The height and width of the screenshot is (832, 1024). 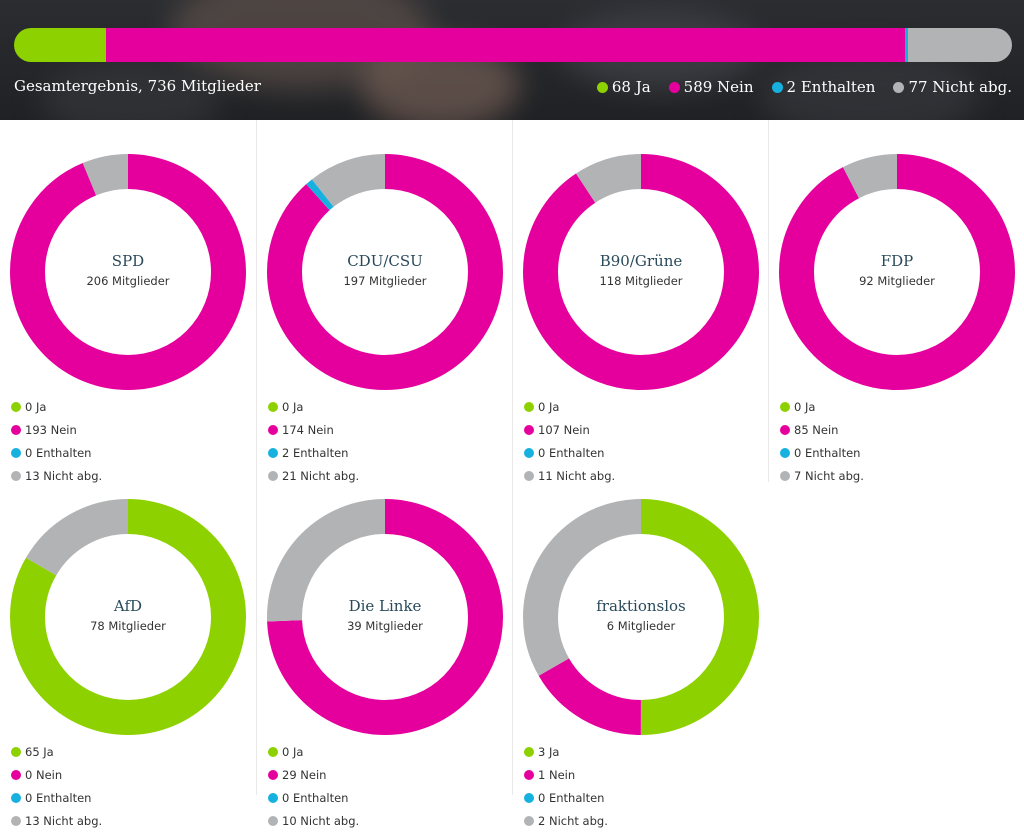 I want to click on donut-center-label: Die Linke 39 Mitglieder, so click(x=385, y=617).